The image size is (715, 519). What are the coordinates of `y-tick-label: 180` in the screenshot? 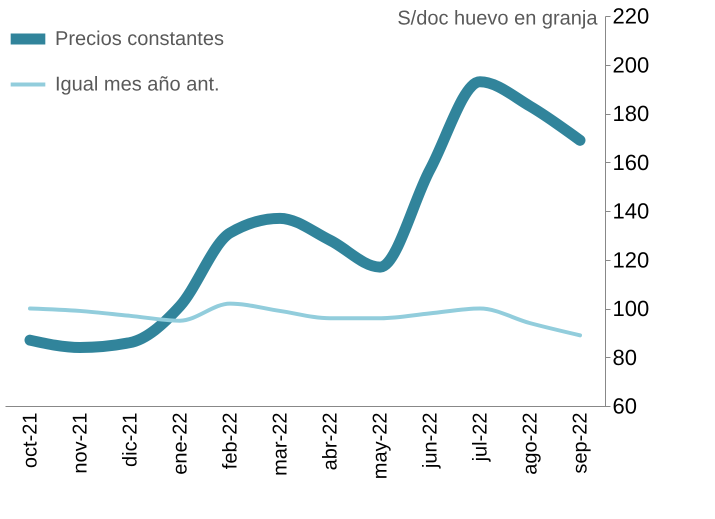 It's located at (631, 113).